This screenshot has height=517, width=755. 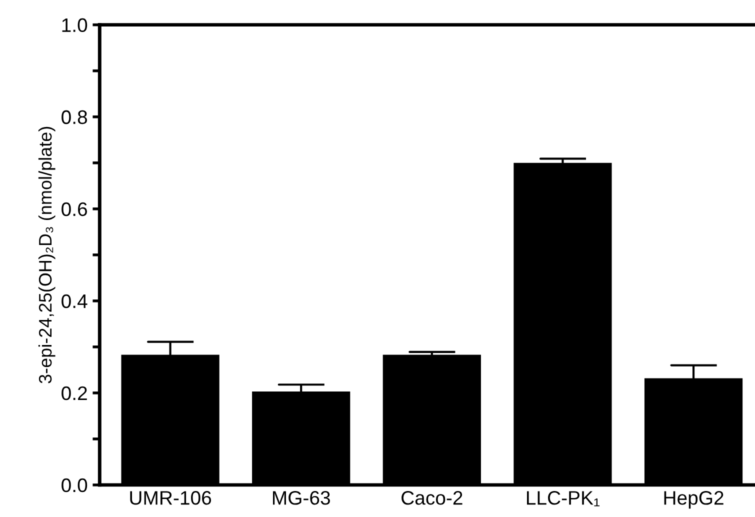 What do you see at coordinates (75, 117) in the screenshot?
I see `y-tick-label: 0.8` at bounding box center [75, 117].